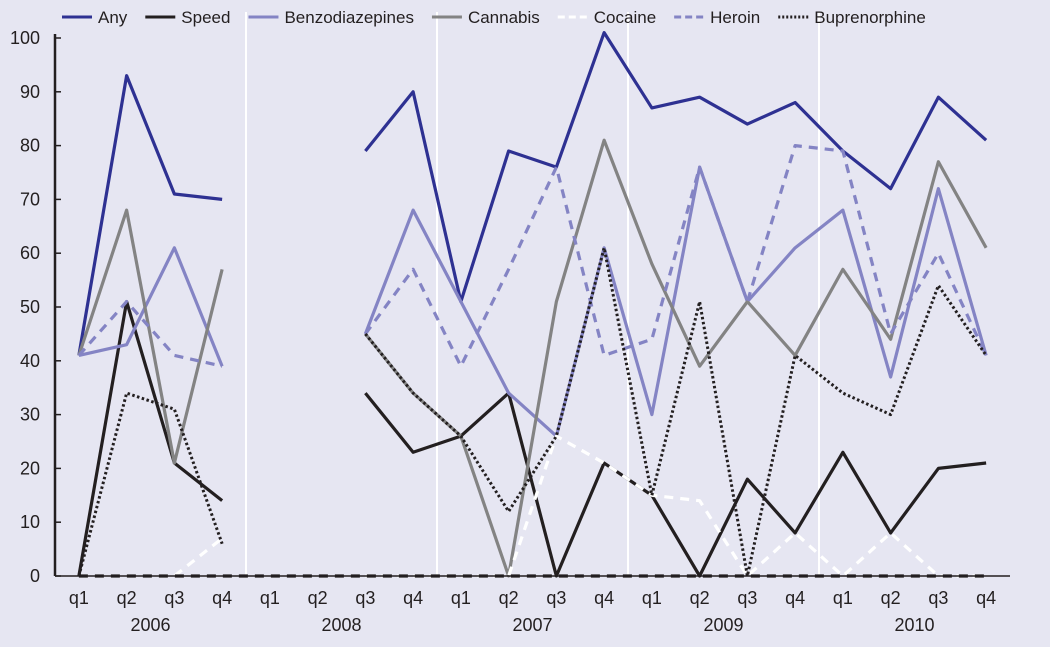 This screenshot has height=647, width=1050. What do you see at coordinates (625, 17) in the screenshot?
I see `legend-label: Cocaine` at bounding box center [625, 17].